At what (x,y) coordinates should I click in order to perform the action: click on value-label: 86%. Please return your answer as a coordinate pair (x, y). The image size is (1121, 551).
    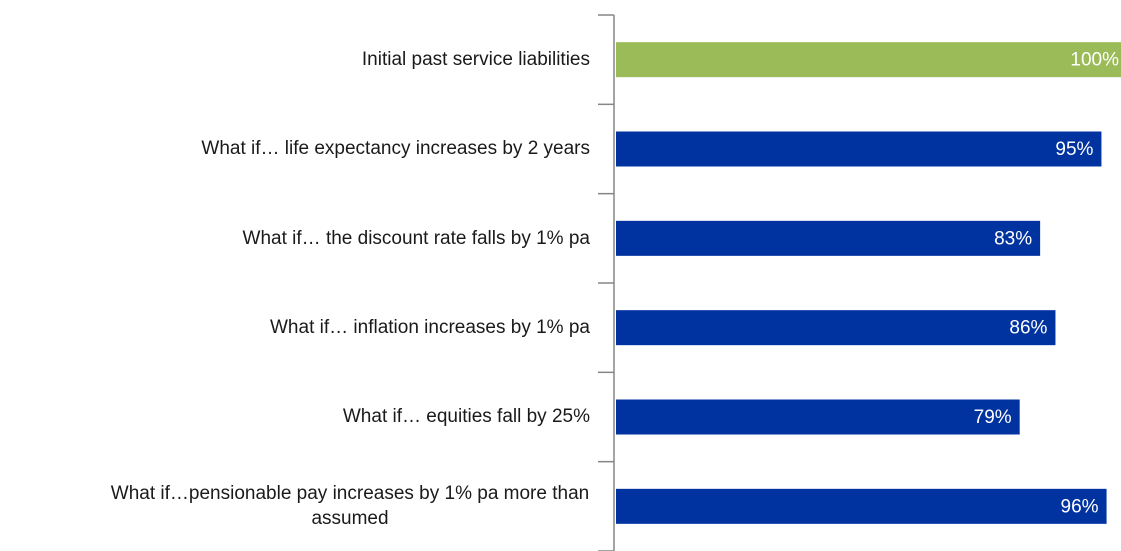
    Looking at the image, I should click on (1028, 328).